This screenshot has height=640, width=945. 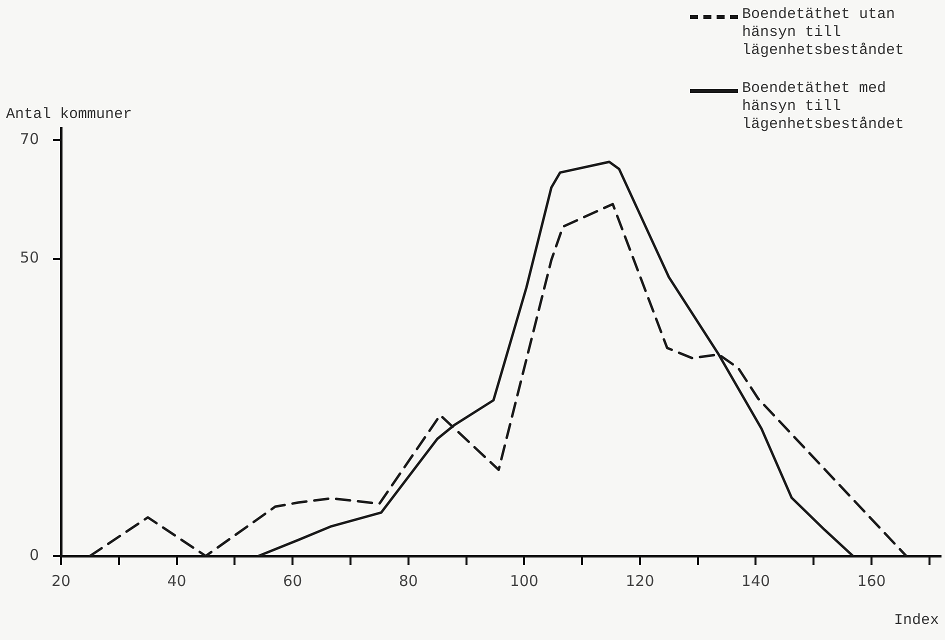 What do you see at coordinates (640, 581) in the screenshot?
I see `x-tick-label: 120` at bounding box center [640, 581].